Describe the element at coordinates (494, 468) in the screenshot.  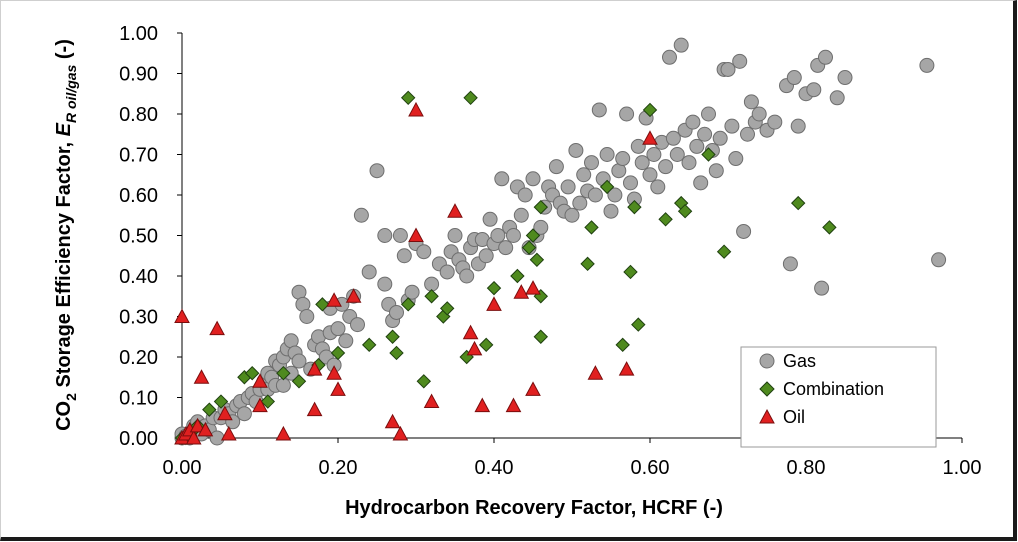
I see `x-tick-label: 0.40` at that location.